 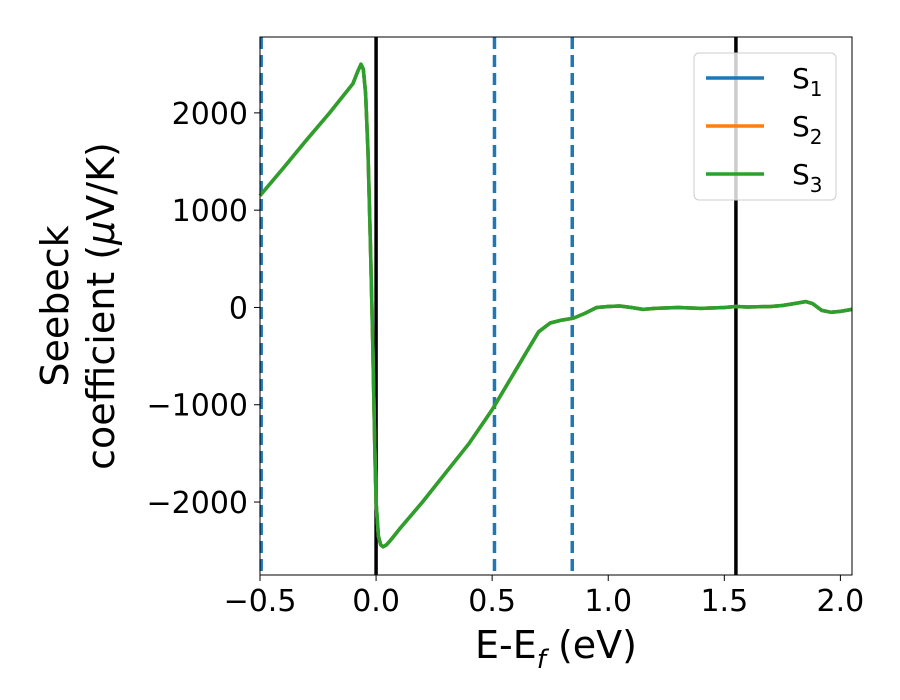 What do you see at coordinates (55, 305) in the screenshot?
I see `y-axis-title-line1: Seebeck` at bounding box center [55, 305].